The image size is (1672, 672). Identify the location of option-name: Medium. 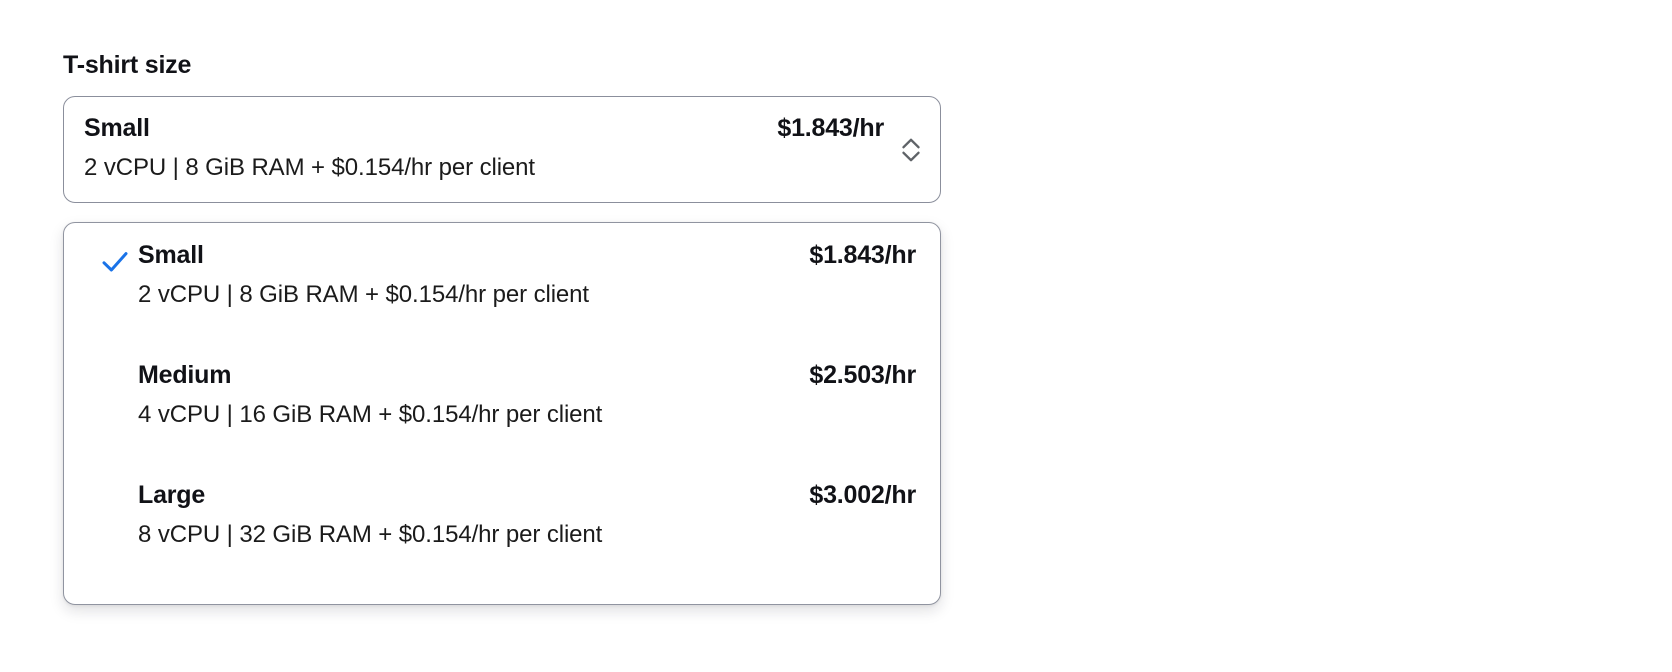
(185, 375).